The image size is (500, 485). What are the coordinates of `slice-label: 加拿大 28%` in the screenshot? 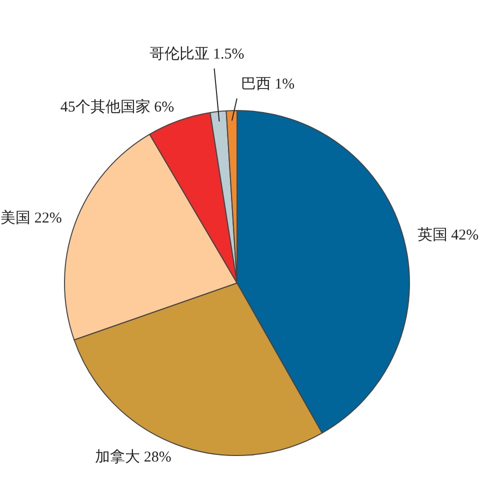 It's located at (133, 457).